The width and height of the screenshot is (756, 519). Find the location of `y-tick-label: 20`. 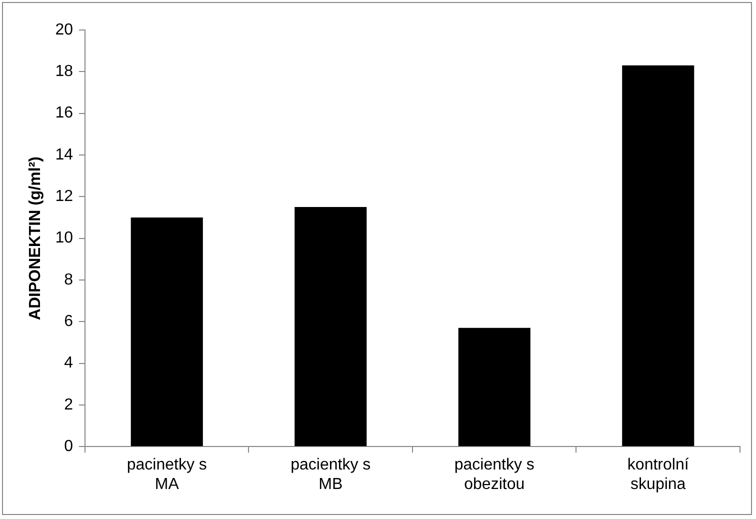

y-tick-label: 20 is located at coordinates (64, 29).